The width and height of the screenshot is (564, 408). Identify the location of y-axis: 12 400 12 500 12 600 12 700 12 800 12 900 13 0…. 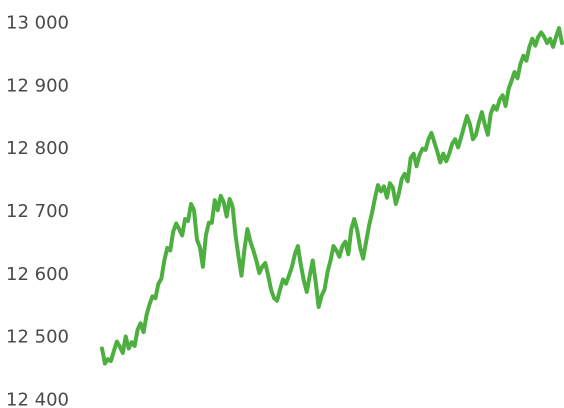
(37, 210).